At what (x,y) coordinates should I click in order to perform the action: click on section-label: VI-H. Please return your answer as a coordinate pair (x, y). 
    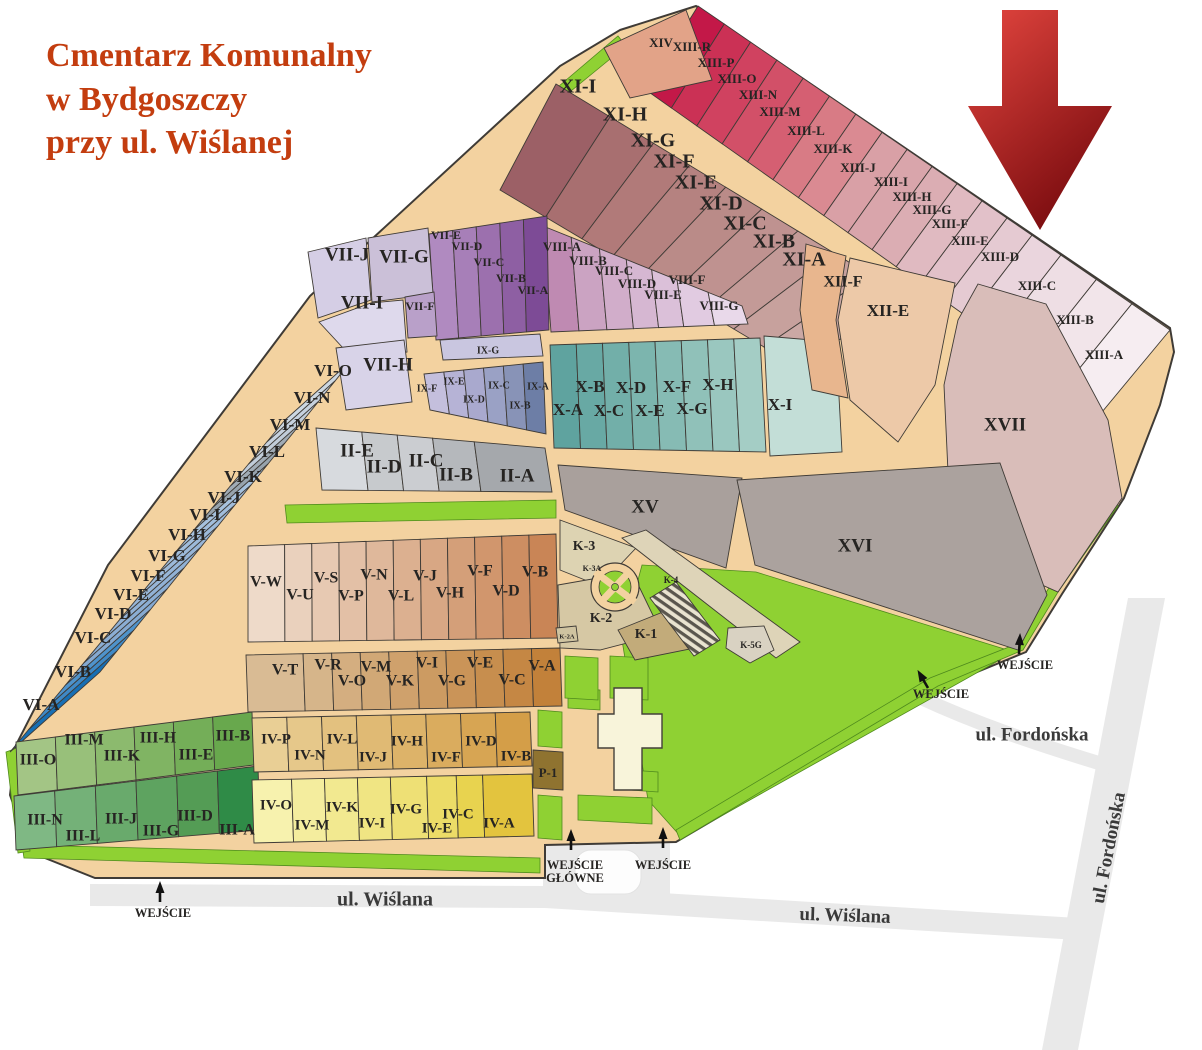
    Looking at the image, I should click on (187, 534).